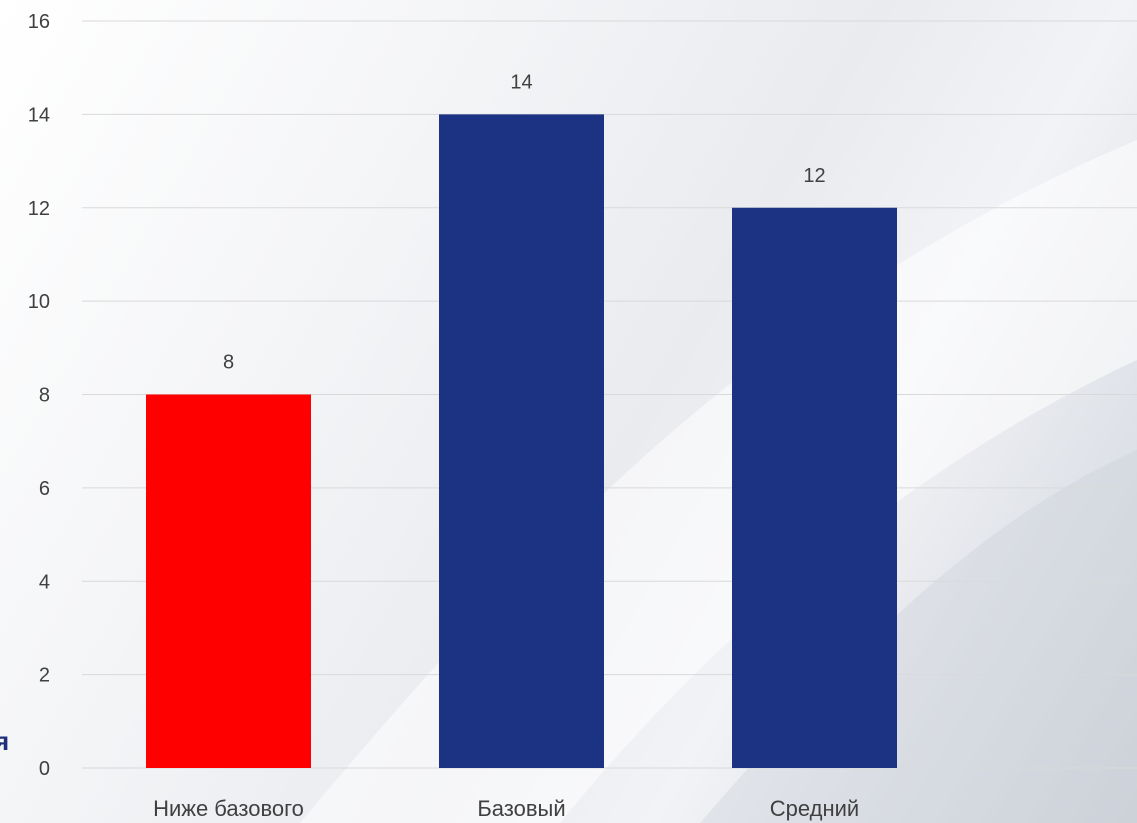  Describe the element at coordinates (39, 302) in the screenshot. I see `y-tick-label: 10` at that location.